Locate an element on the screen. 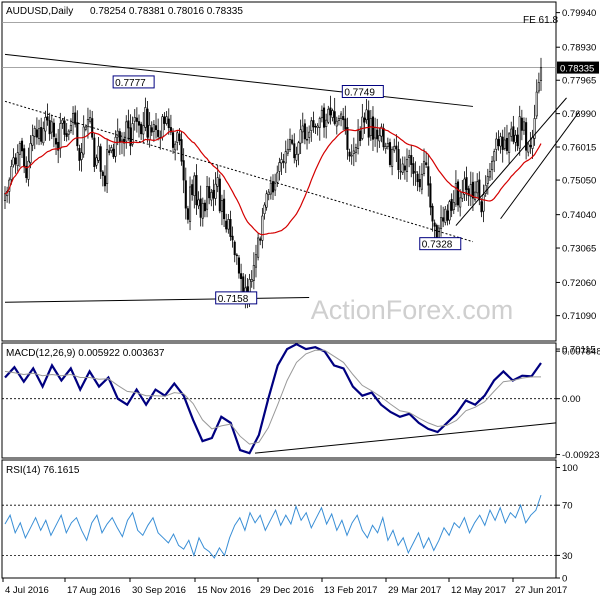  x-tick-label: 30 Sep 2016 is located at coordinates (159, 590).